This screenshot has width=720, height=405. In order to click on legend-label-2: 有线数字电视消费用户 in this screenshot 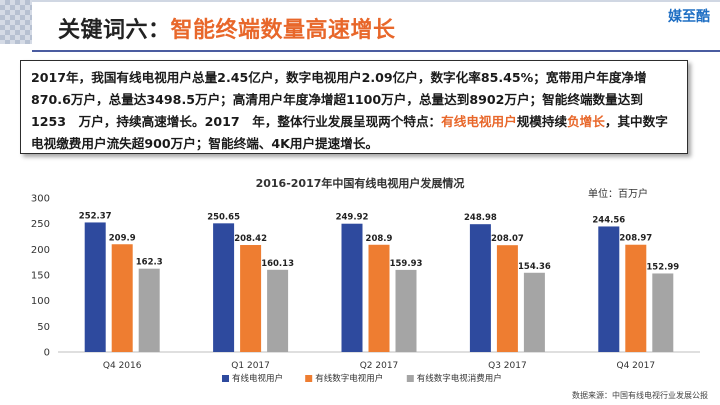, I will do `click(459, 378)`.